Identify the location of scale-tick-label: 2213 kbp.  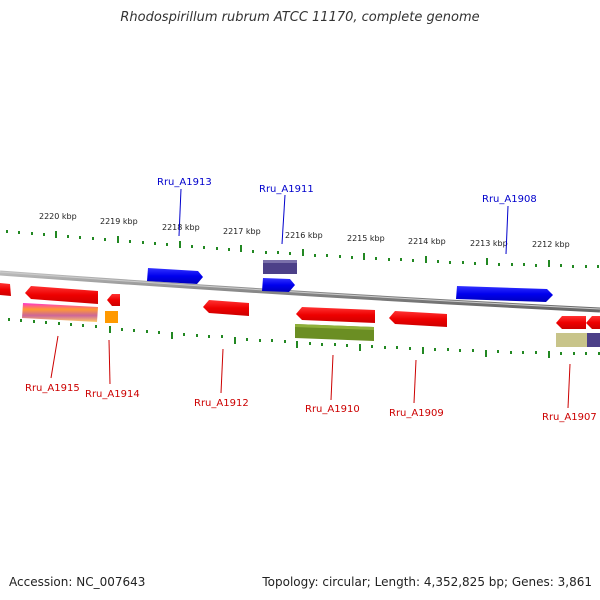
(489, 243).